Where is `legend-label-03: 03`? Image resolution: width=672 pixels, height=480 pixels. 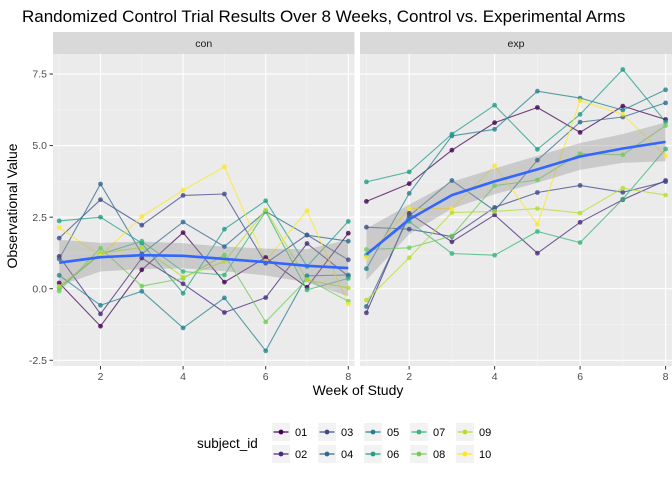
legend-label-03: 03 is located at coordinates (347, 433).